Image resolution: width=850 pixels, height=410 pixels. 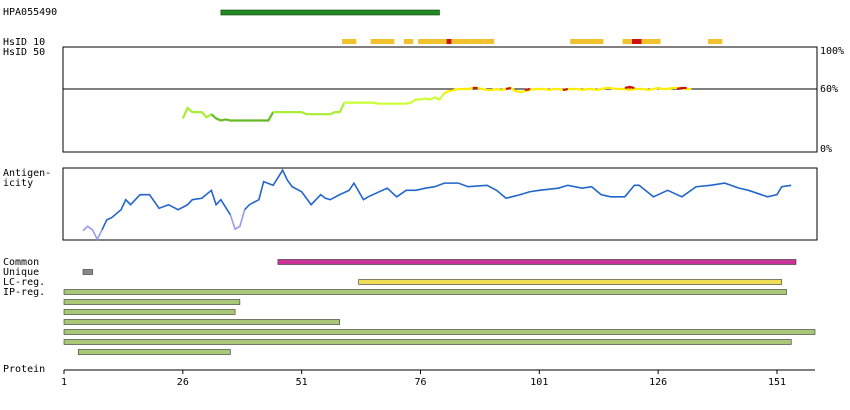 I want to click on antigenicity-label: icity, so click(x=18, y=183).